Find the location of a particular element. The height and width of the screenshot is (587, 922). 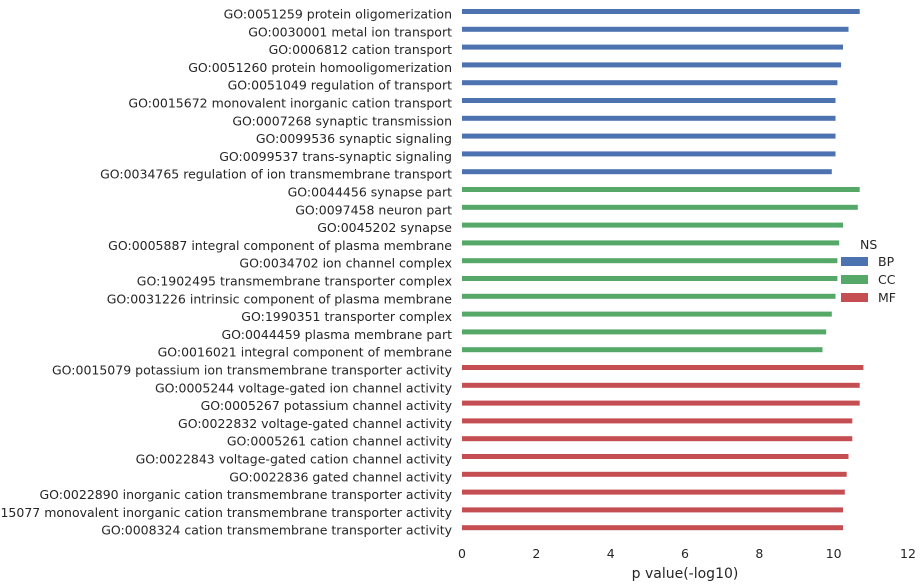

category-label: GO:1990351 transporter complex is located at coordinates (346, 316).